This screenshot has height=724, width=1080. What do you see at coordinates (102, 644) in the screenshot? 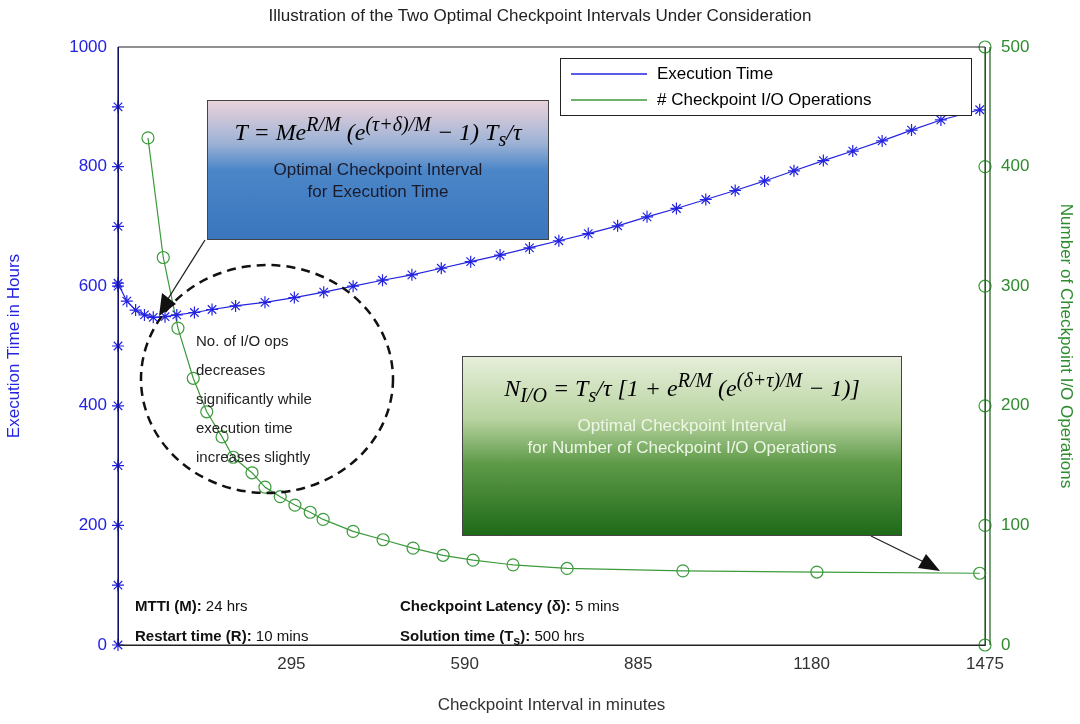
I see `y-tick-label: 0` at bounding box center [102, 644].